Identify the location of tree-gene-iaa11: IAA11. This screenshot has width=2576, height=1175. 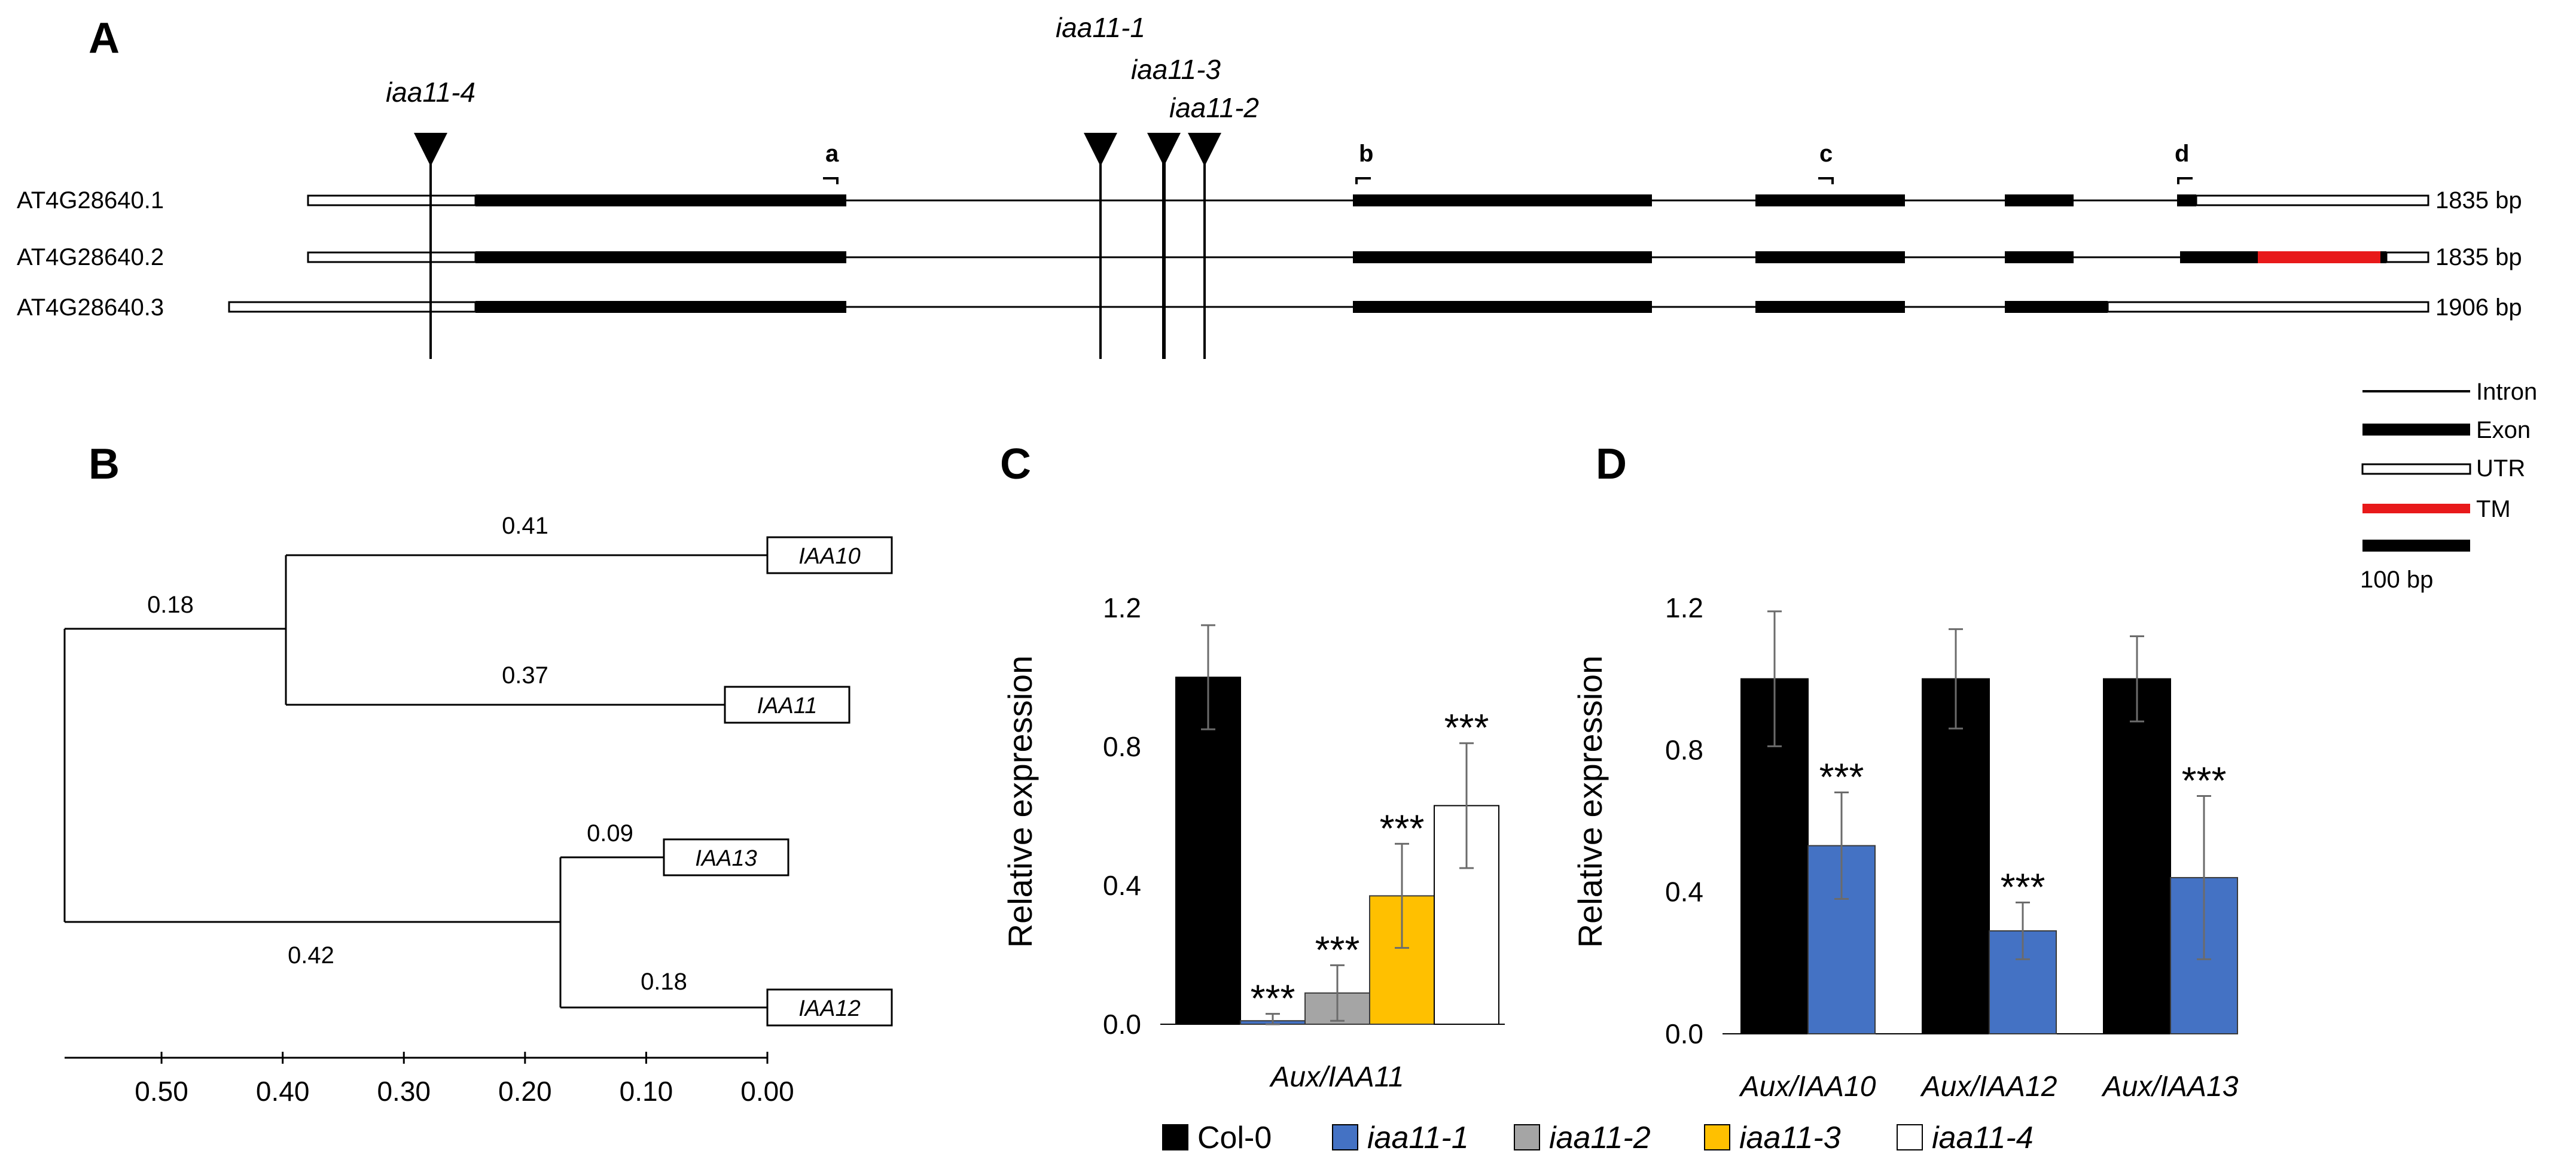
(787, 706).